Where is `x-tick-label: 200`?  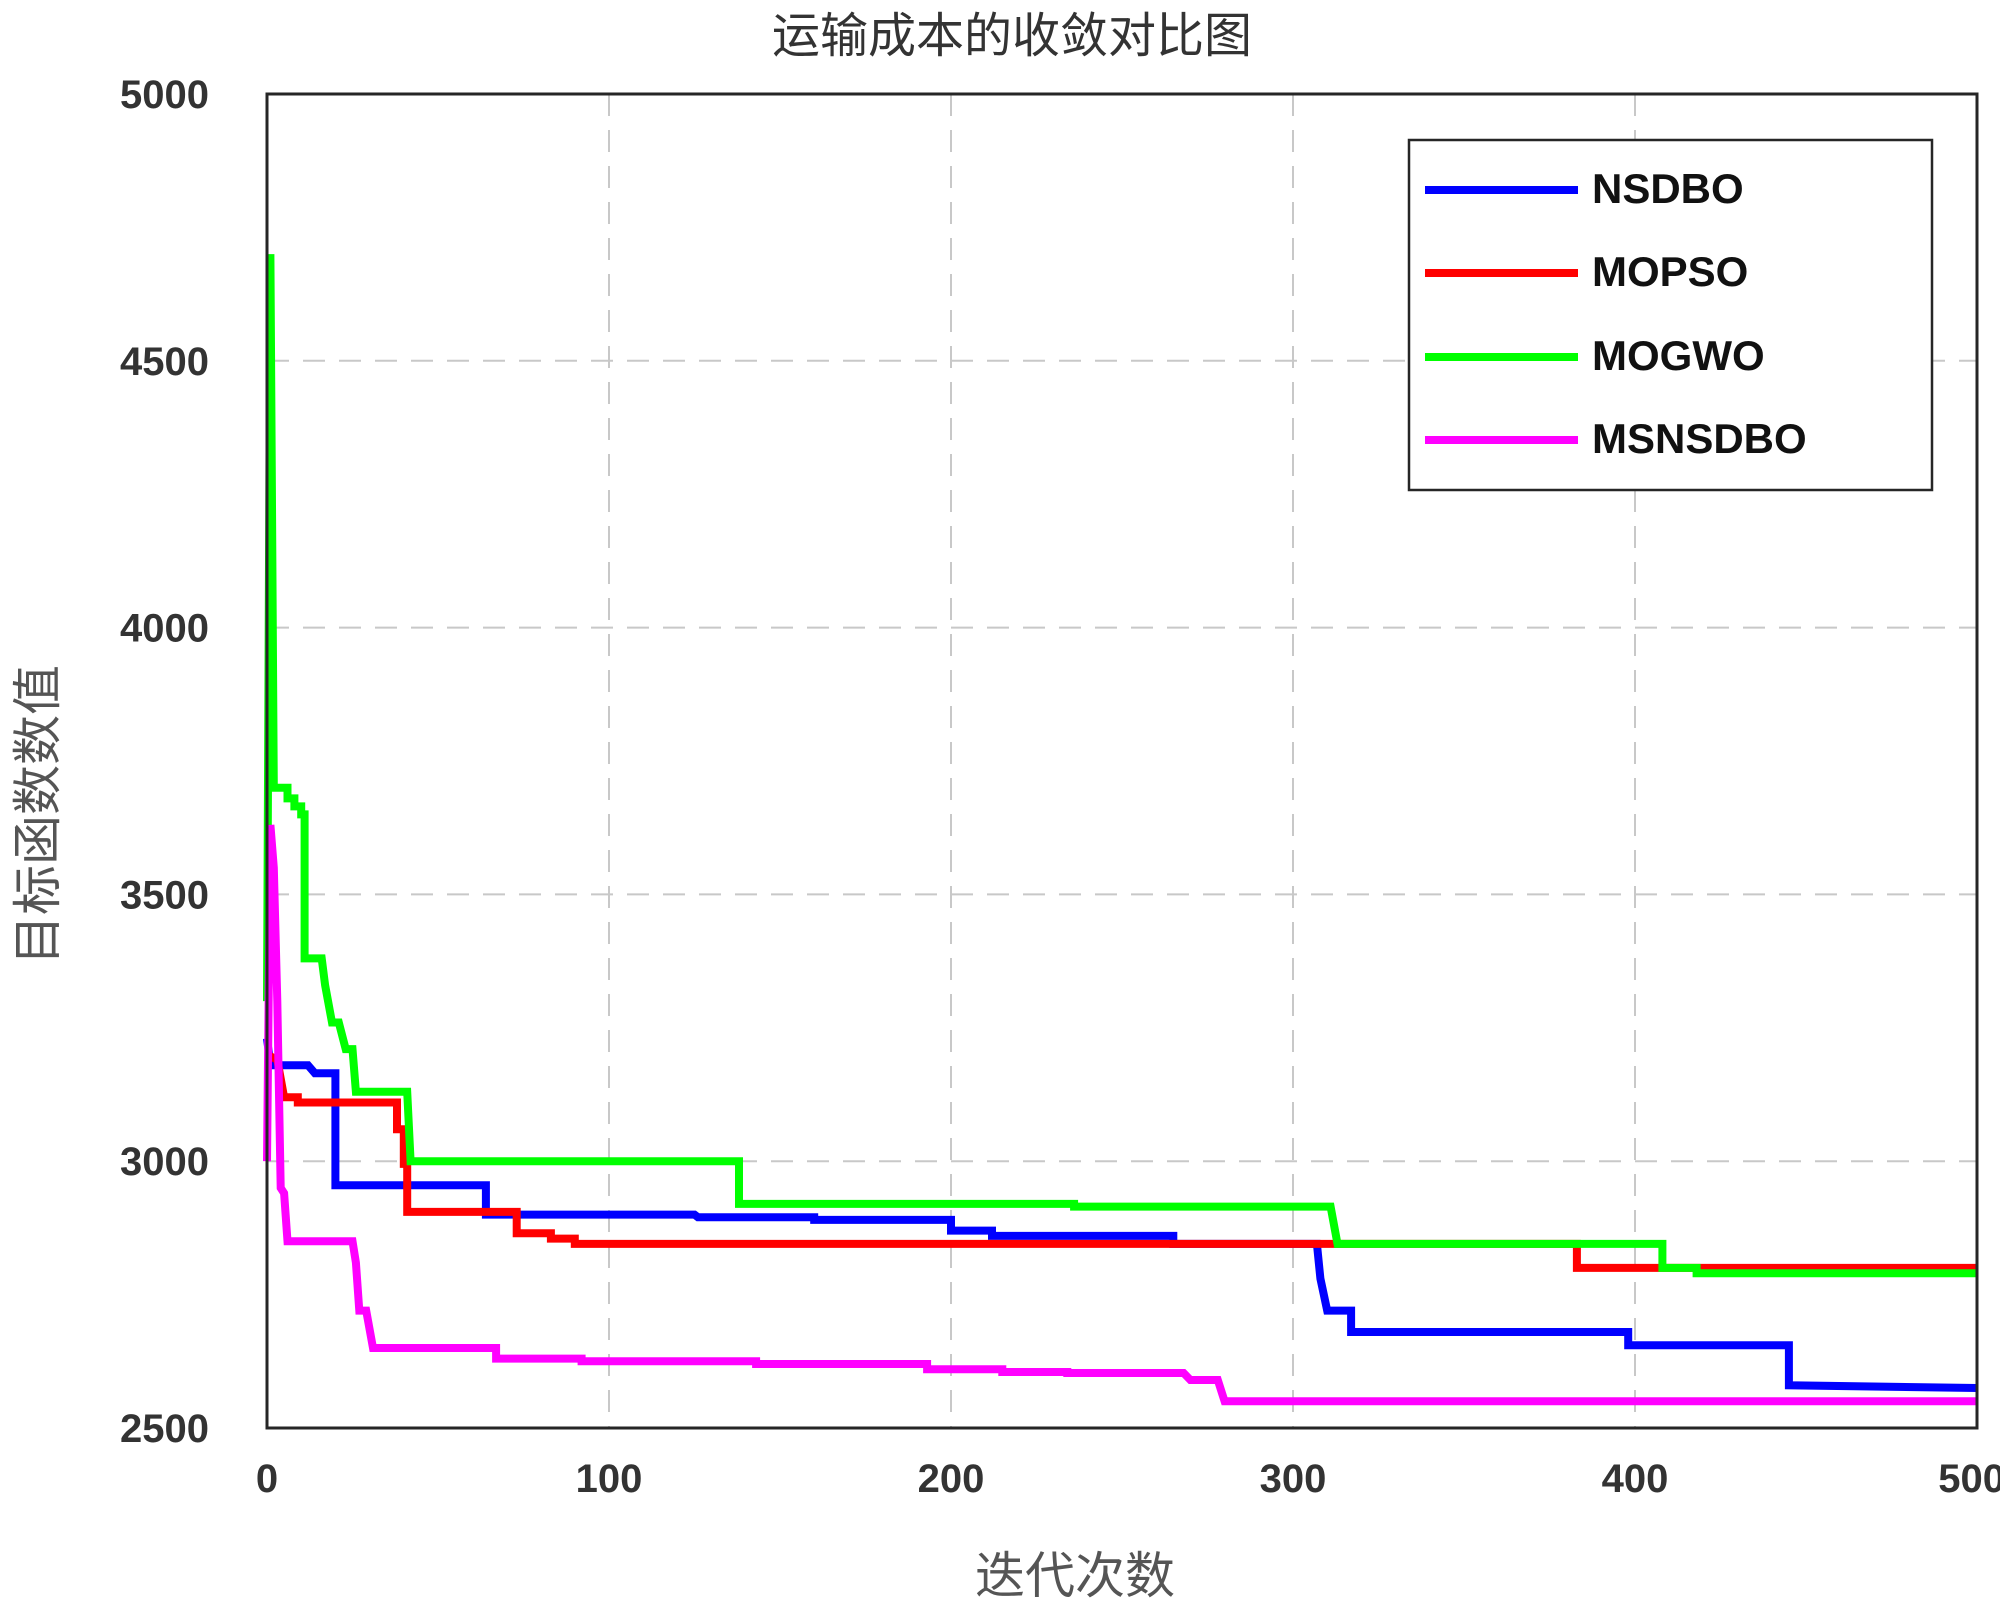 x-tick-label: 200 is located at coordinates (951, 1479).